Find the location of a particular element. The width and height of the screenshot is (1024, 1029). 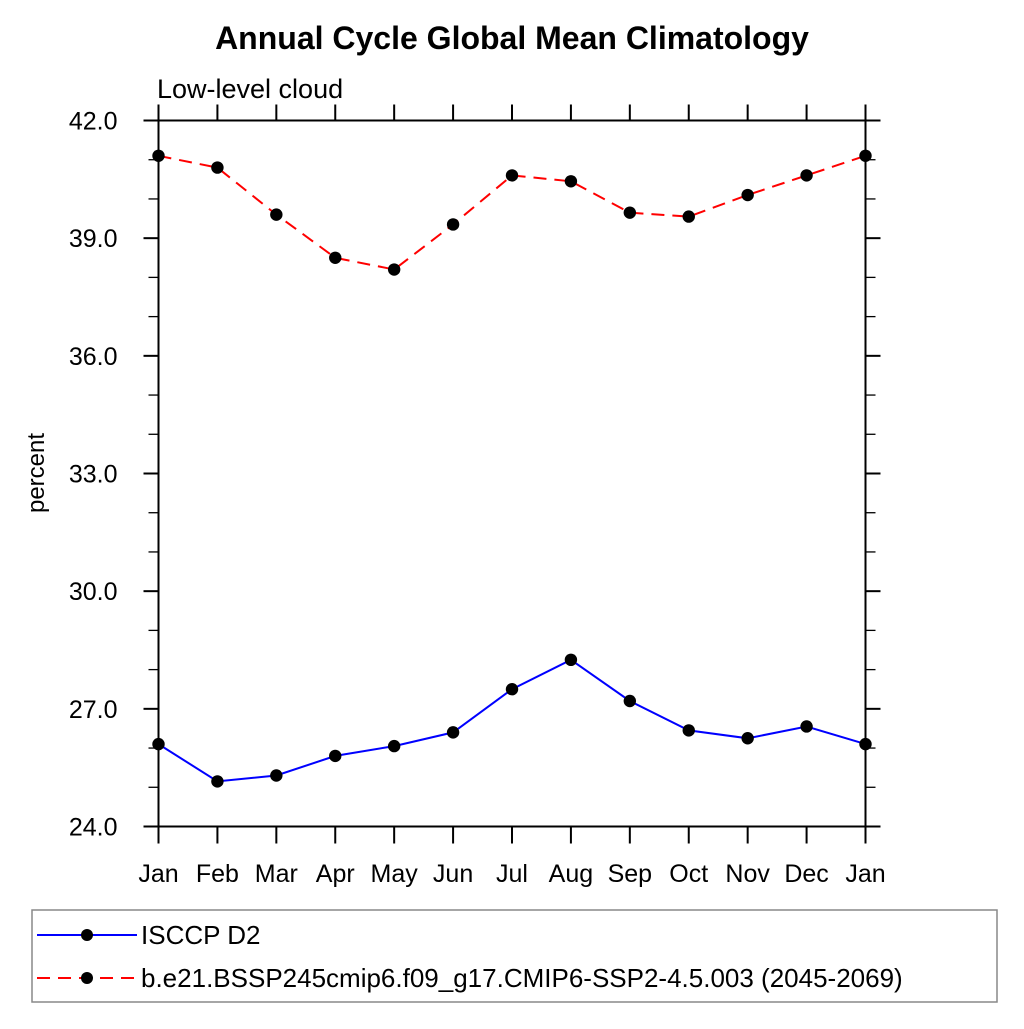

y-tick-label: 30.0 is located at coordinates (93, 592).